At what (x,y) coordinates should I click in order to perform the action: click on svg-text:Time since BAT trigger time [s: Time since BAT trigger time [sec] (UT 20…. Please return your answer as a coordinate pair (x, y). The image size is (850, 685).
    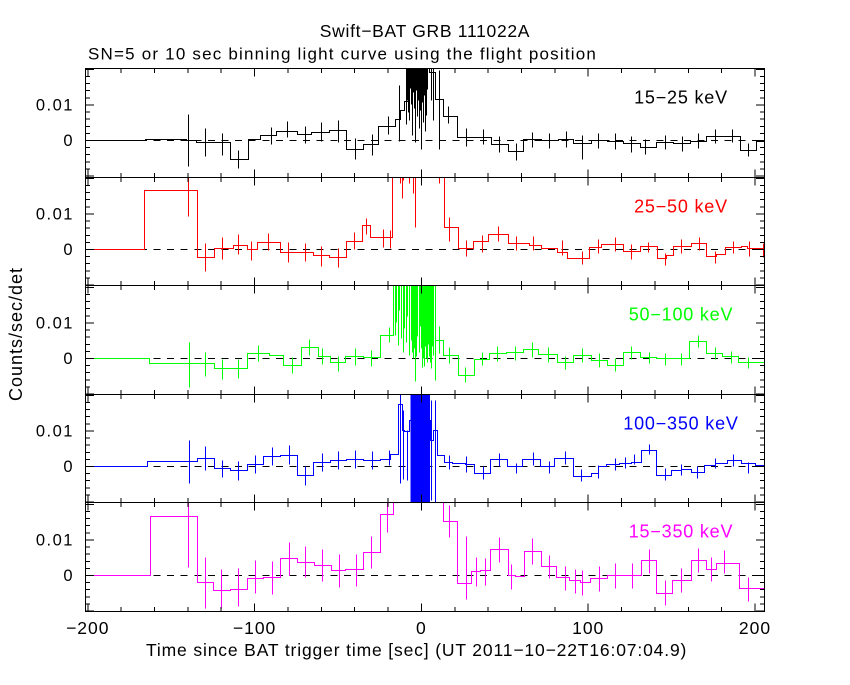
    Looking at the image, I should click on (416, 650).